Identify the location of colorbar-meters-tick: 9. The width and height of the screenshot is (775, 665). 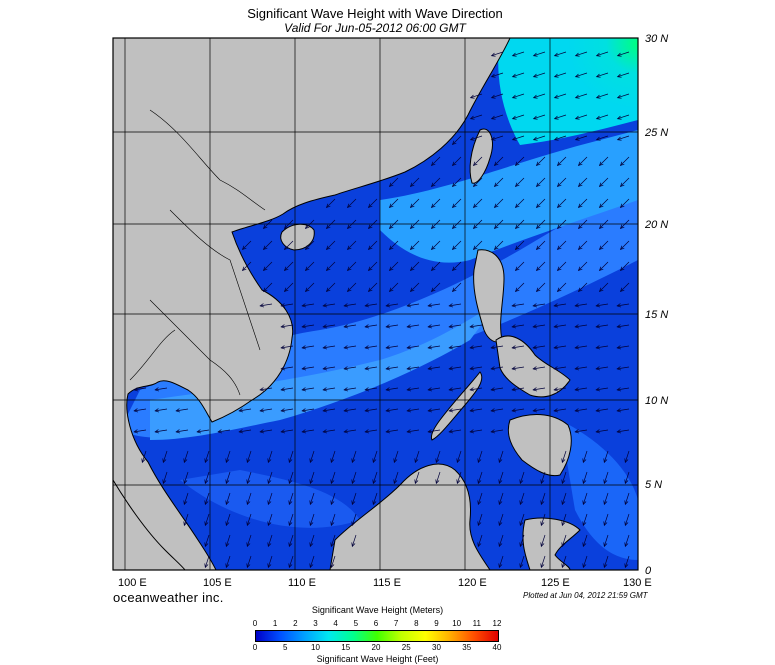
(436, 623).